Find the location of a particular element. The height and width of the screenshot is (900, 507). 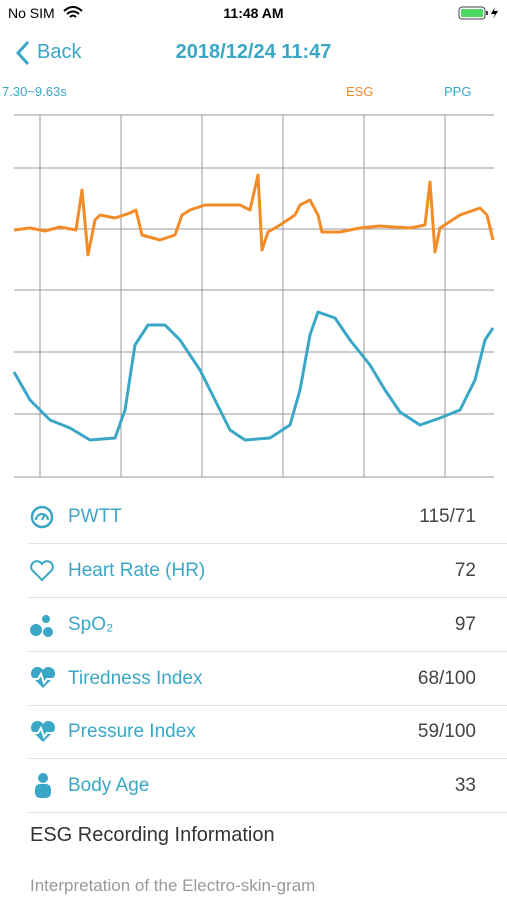

wifi-icon is located at coordinates (73, 12).